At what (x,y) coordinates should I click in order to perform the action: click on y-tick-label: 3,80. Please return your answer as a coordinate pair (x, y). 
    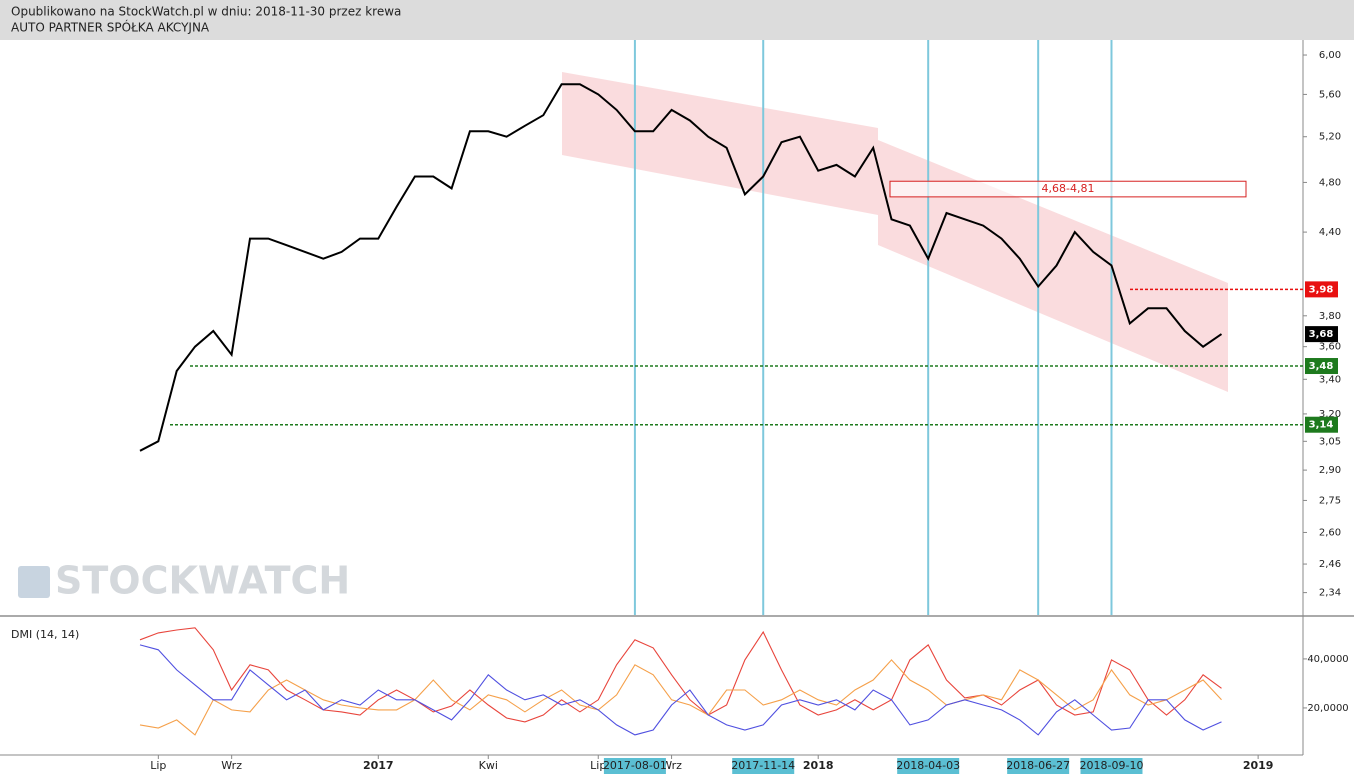
    Looking at the image, I should click on (1330, 316).